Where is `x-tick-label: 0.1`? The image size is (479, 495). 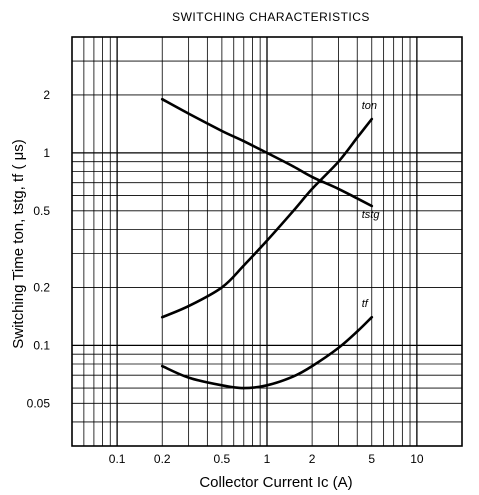
x-tick-label: 0.1 is located at coordinates (117, 459).